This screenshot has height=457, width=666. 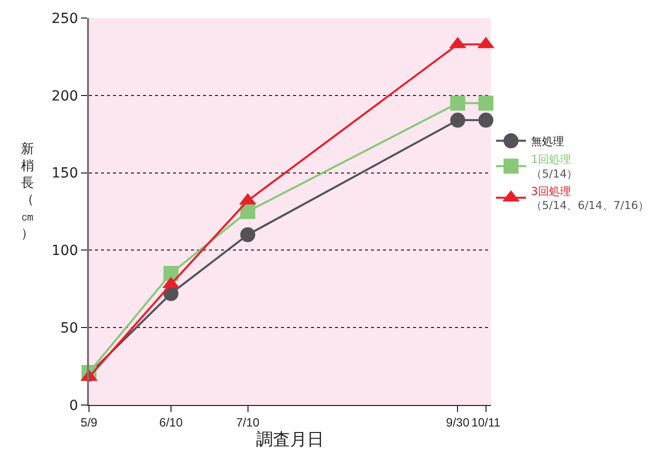 I want to click on x-tick-label: 6/10, so click(x=171, y=422).